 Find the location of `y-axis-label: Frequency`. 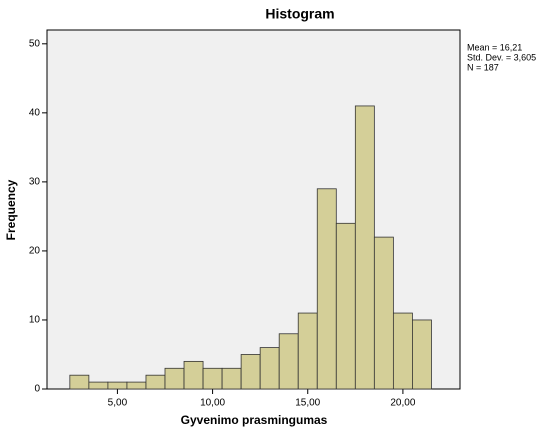

y-axis-label: Frequency is located at coordinates (11, 209).